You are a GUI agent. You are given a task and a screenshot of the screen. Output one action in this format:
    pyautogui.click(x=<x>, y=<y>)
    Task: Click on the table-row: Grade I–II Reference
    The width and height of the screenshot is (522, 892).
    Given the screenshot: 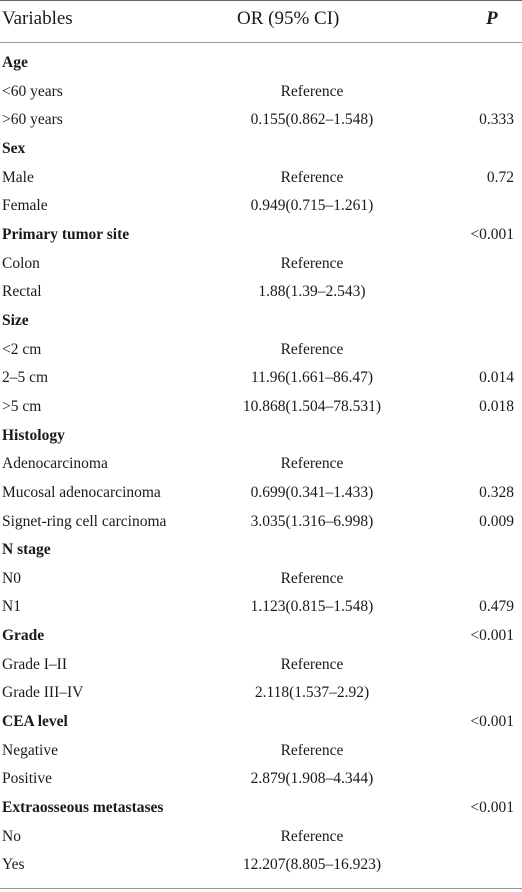 What is the action you would take?
    pyautogui.click(x=261, y=665)
    